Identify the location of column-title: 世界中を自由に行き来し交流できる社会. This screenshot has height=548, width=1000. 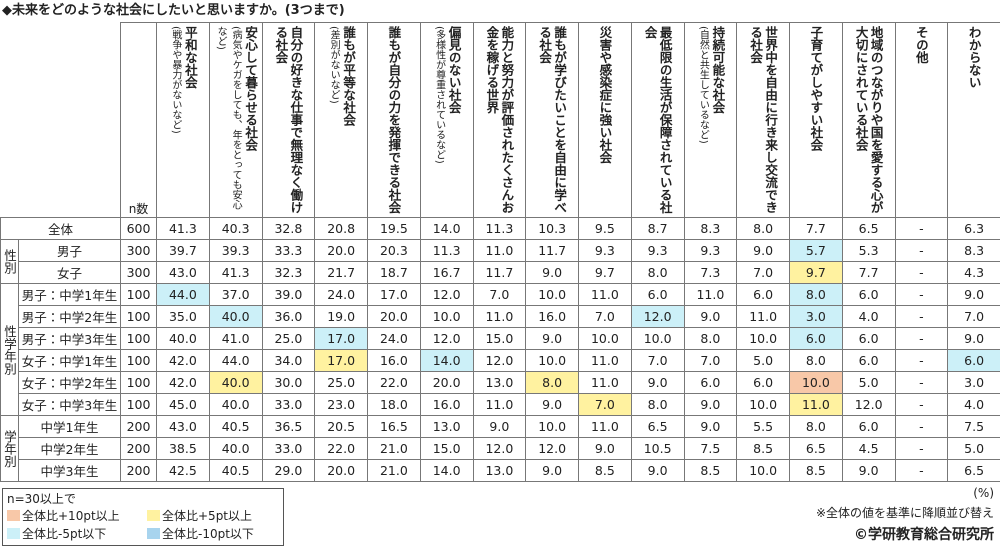
(763, 120).